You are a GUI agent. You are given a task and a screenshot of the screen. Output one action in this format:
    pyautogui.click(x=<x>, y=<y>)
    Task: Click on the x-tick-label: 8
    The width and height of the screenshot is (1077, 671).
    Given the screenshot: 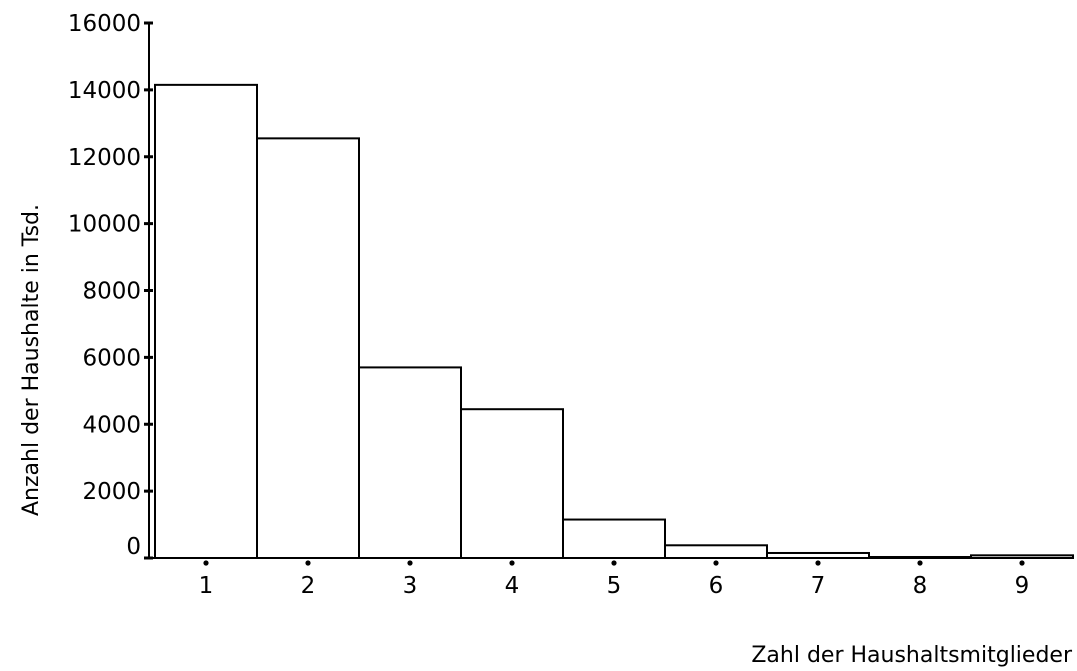 What is the action you would take?
    pyautogui.click(x=920, y=586)
    